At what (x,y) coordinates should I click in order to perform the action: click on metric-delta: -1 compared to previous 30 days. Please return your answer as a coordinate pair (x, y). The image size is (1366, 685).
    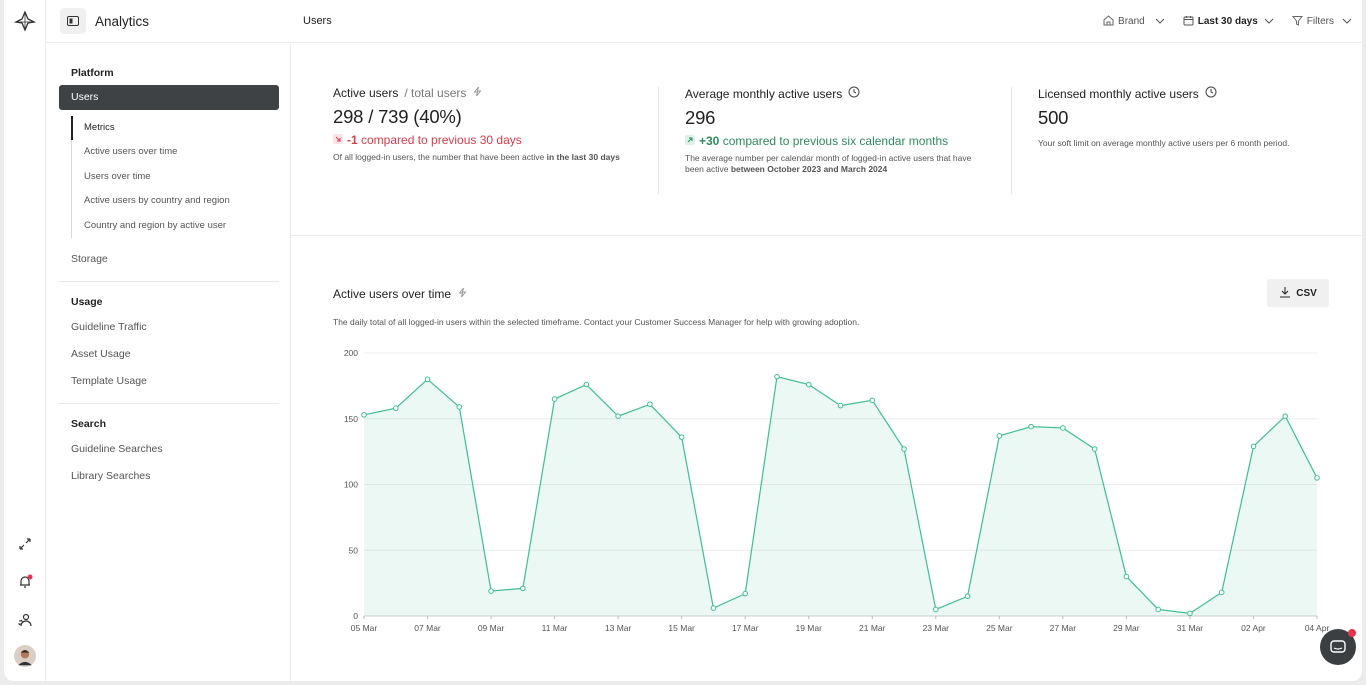
    Looking at the image, I should click on (483, 140).